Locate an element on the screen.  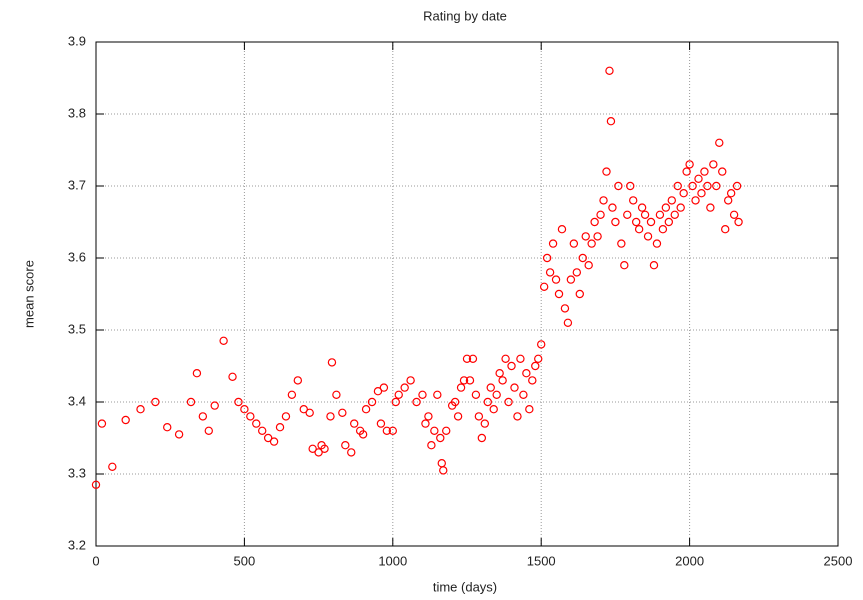
x-tick-label: 1000 is located at coordinates (392, 560).